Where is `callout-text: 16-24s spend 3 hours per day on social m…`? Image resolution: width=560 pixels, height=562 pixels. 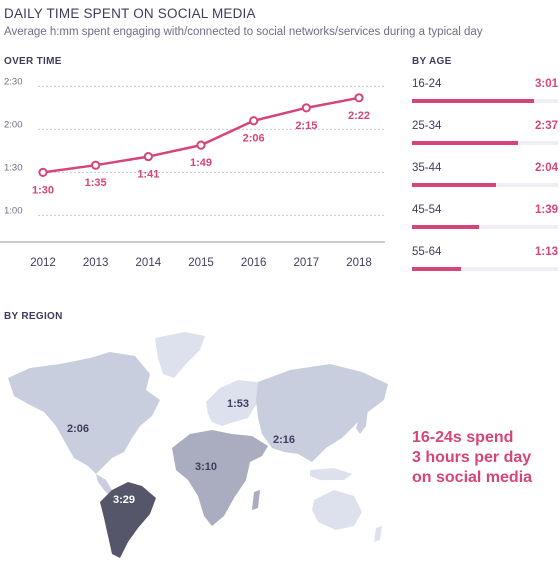 callout-text: 16-24s spend 3 hours per day on social m… is located at coordinates (472, 458).